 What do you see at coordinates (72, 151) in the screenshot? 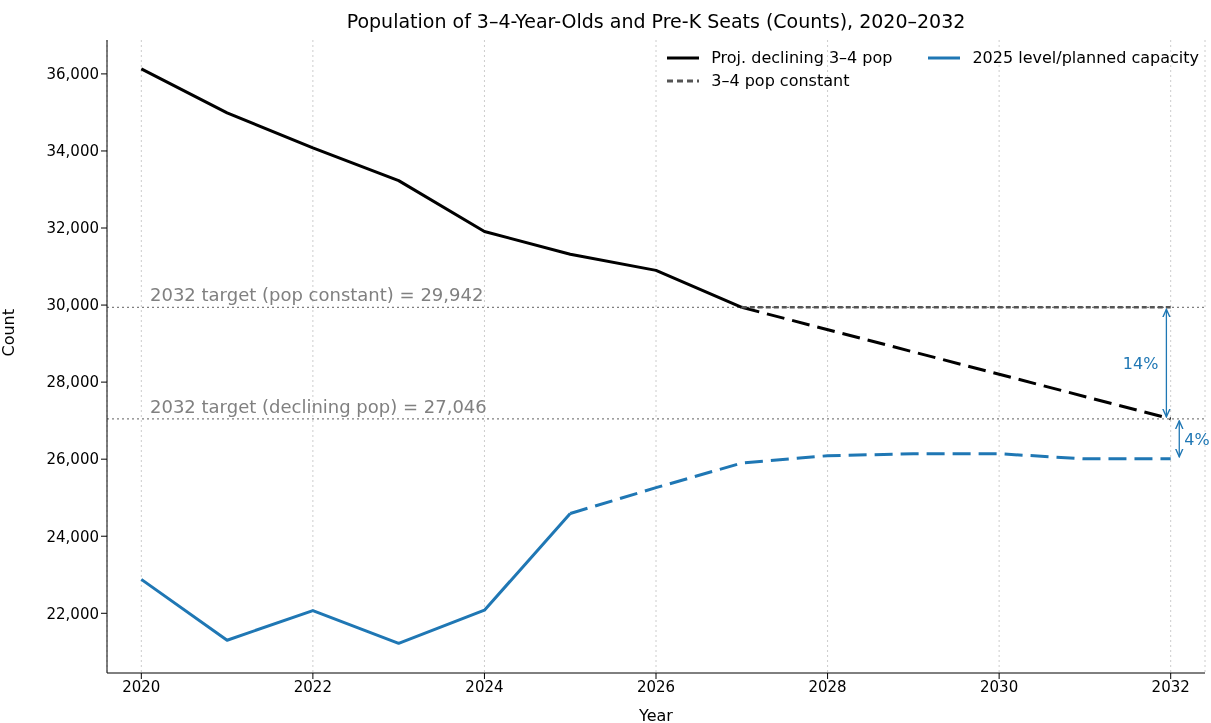
I see `y-tick-label: 34,000` at bounding box center [72, 151].